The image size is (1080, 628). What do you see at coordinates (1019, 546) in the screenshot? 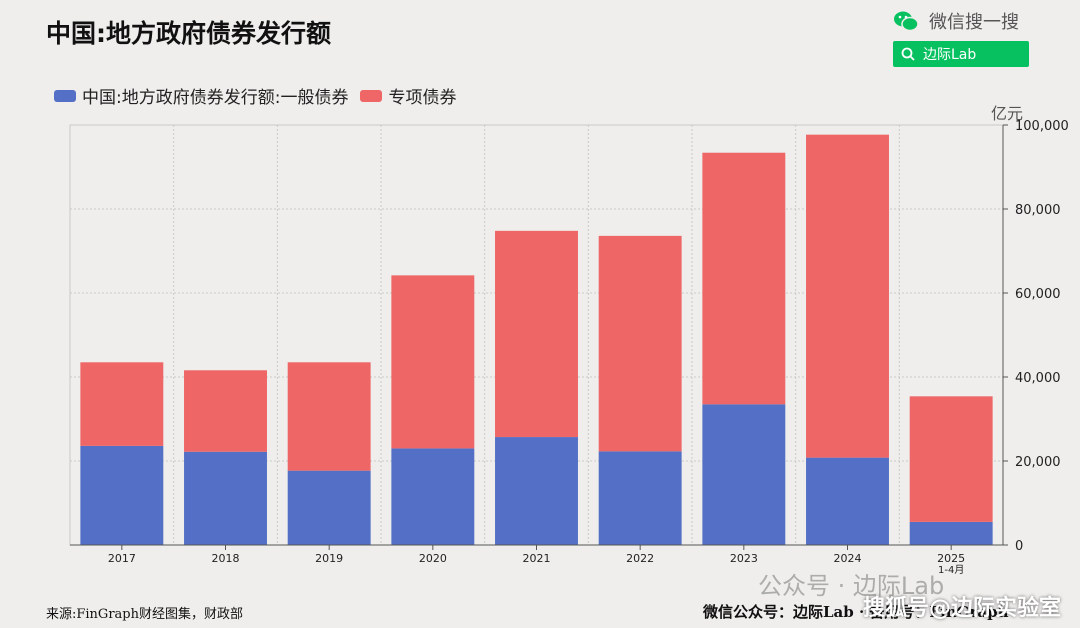
I see `y-tick-label: 0` at bounding box center [1019, 546].